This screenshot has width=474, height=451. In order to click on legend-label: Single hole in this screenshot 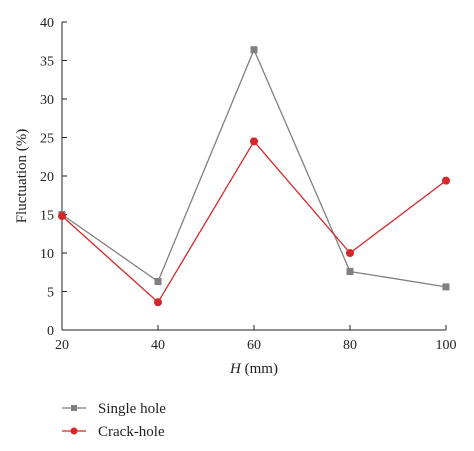, I will do `click(132, 409)`.